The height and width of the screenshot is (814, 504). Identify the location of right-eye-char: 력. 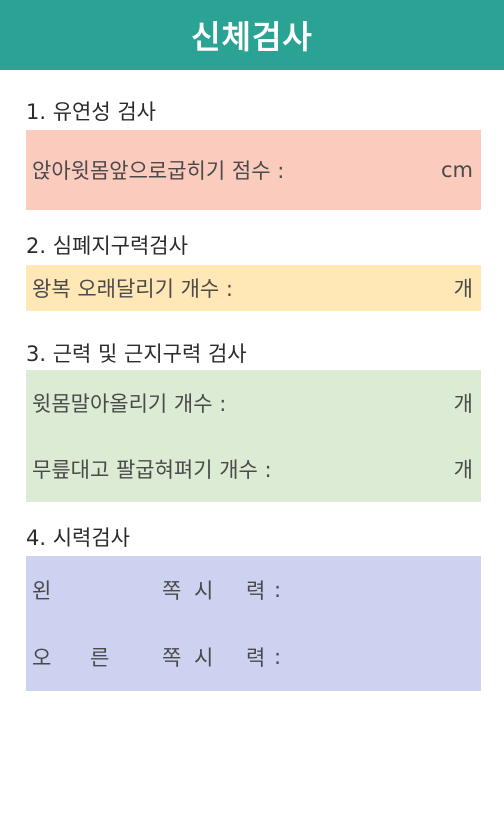
(256, 657).